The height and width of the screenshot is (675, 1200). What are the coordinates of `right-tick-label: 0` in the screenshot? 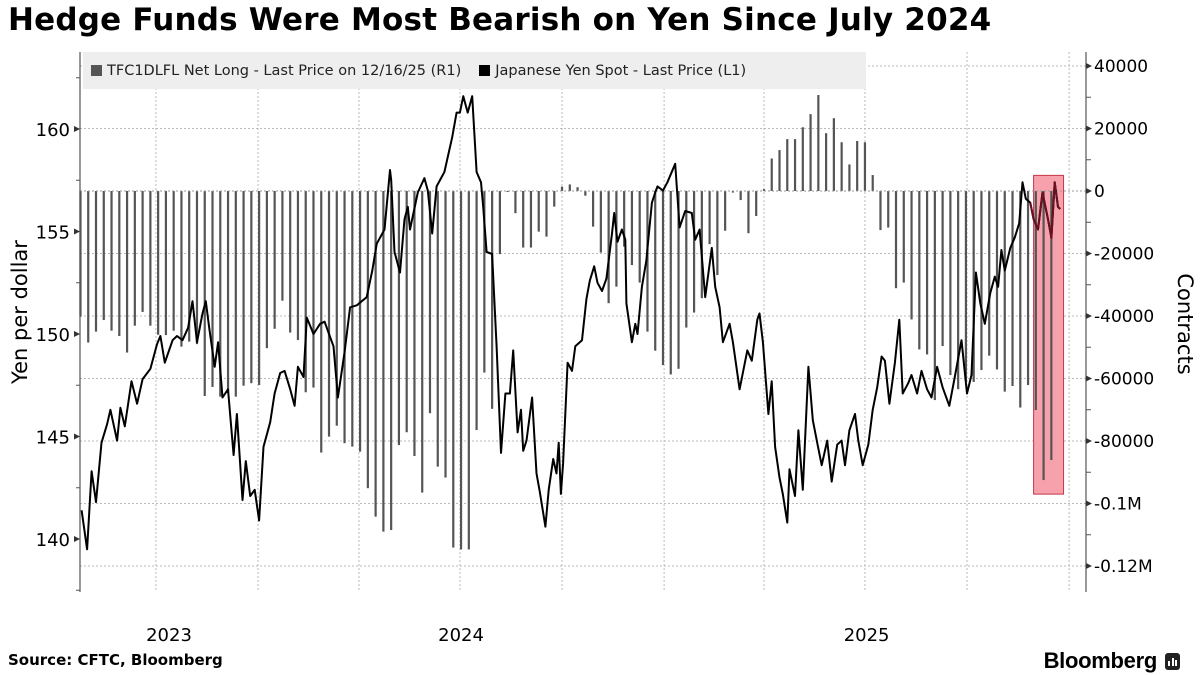 It's located at (1099, 192).